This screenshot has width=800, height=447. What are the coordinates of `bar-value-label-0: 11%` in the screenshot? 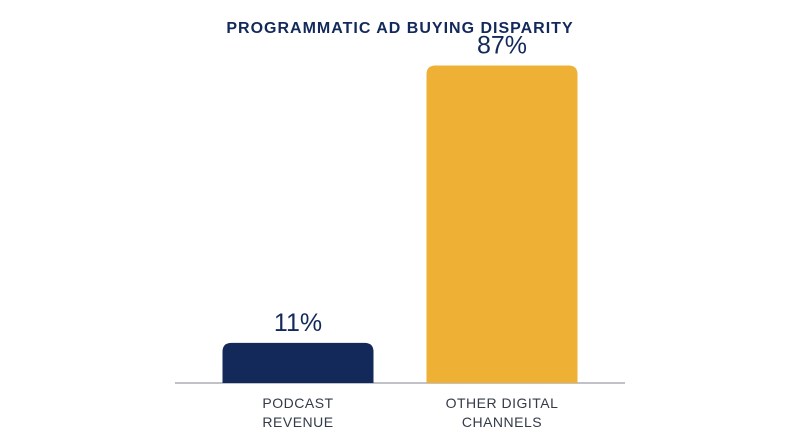 It's located at (298, 323).